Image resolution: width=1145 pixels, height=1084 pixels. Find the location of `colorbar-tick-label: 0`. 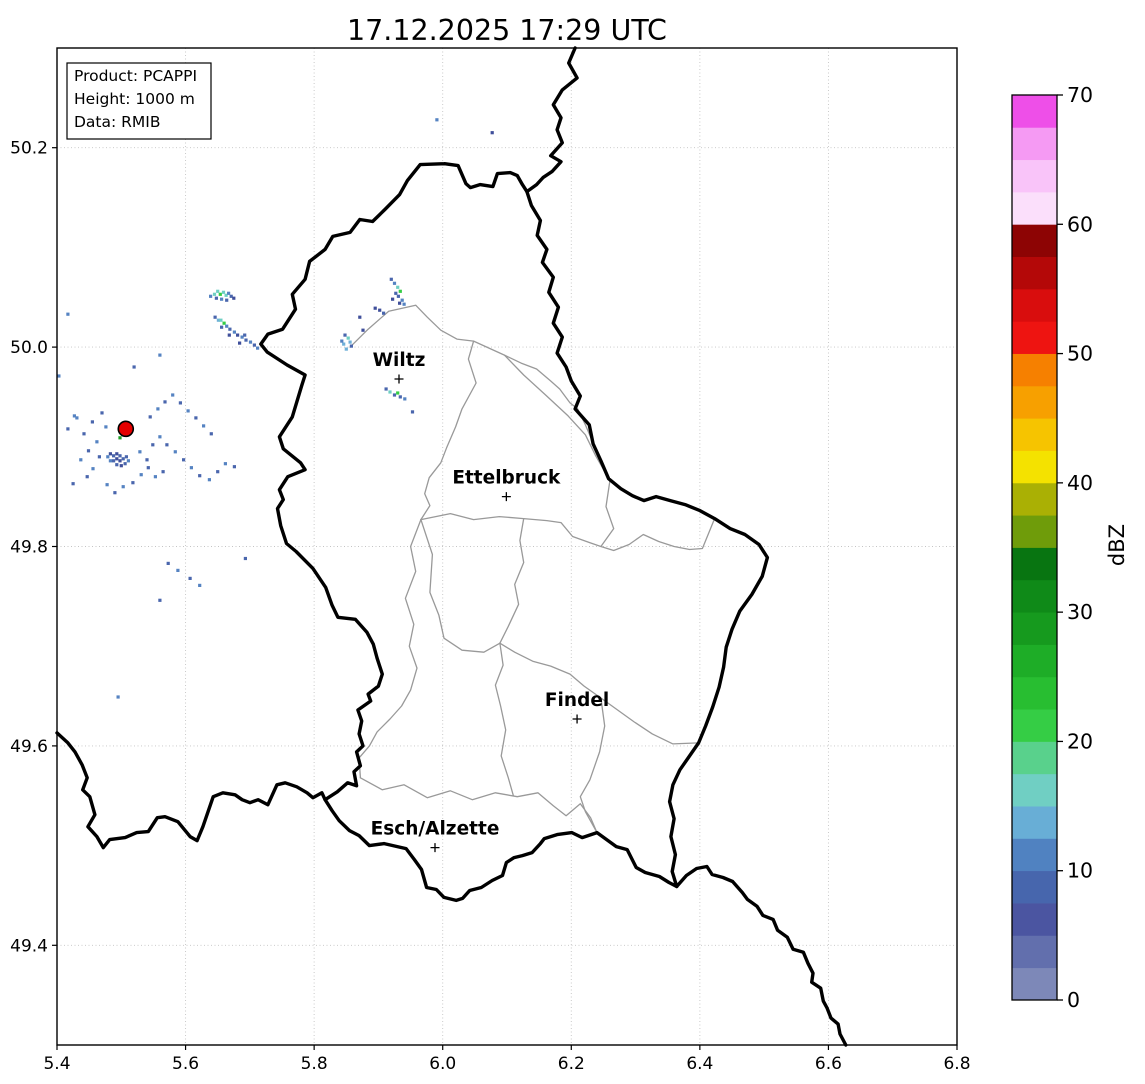

colorbar-tick-label: 0 is located at coordinates (1073, 1000).